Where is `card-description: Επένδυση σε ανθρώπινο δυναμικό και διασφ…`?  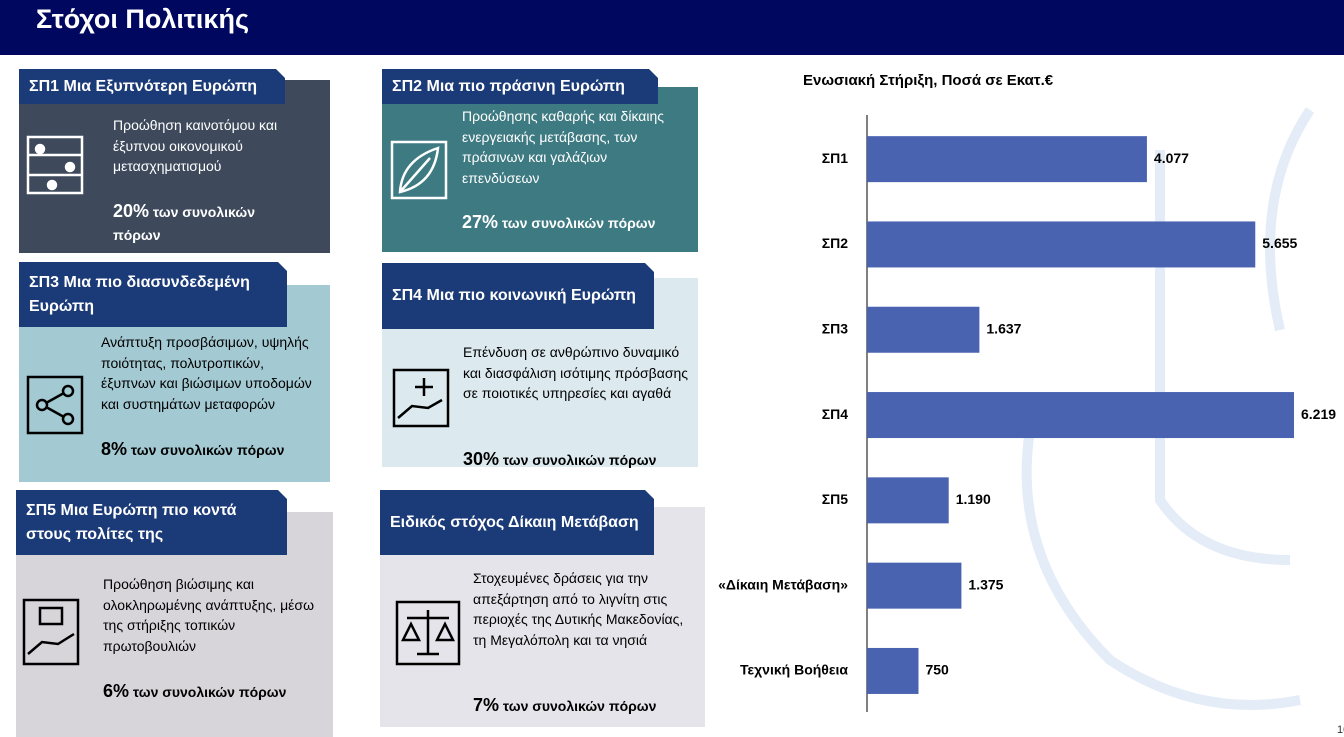 card-description: Επένδυση σε ανθρώπινο δυναμικό και διασφ… is located at coordinates (575, 372).